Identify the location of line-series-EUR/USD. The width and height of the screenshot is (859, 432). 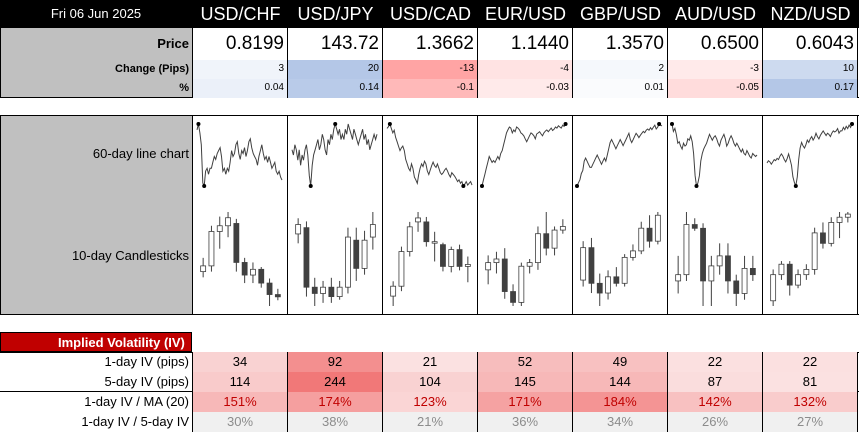
(524, 155).